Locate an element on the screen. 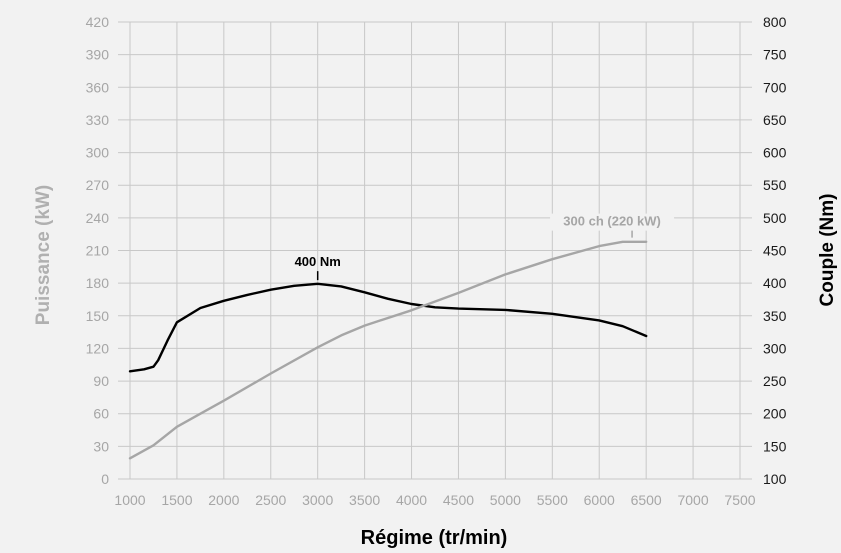 This screenshot has width=841, height=553. x-tick-label: 6500 is located at coordinates (646, 500).